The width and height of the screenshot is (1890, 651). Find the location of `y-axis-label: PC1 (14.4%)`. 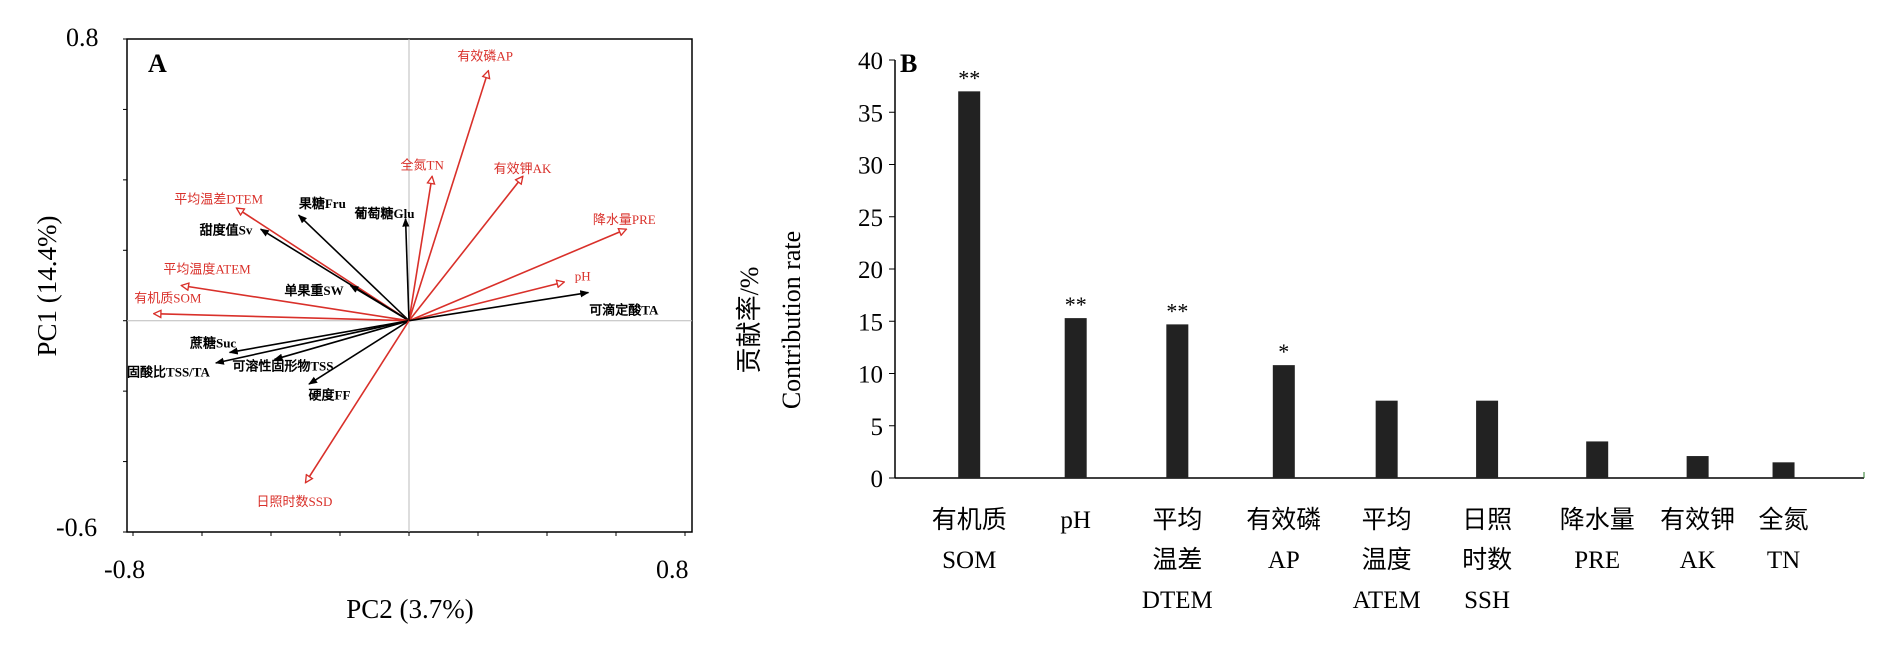

y-axis-label: PC1 (14.4%) is located at coordinates (47, 286).